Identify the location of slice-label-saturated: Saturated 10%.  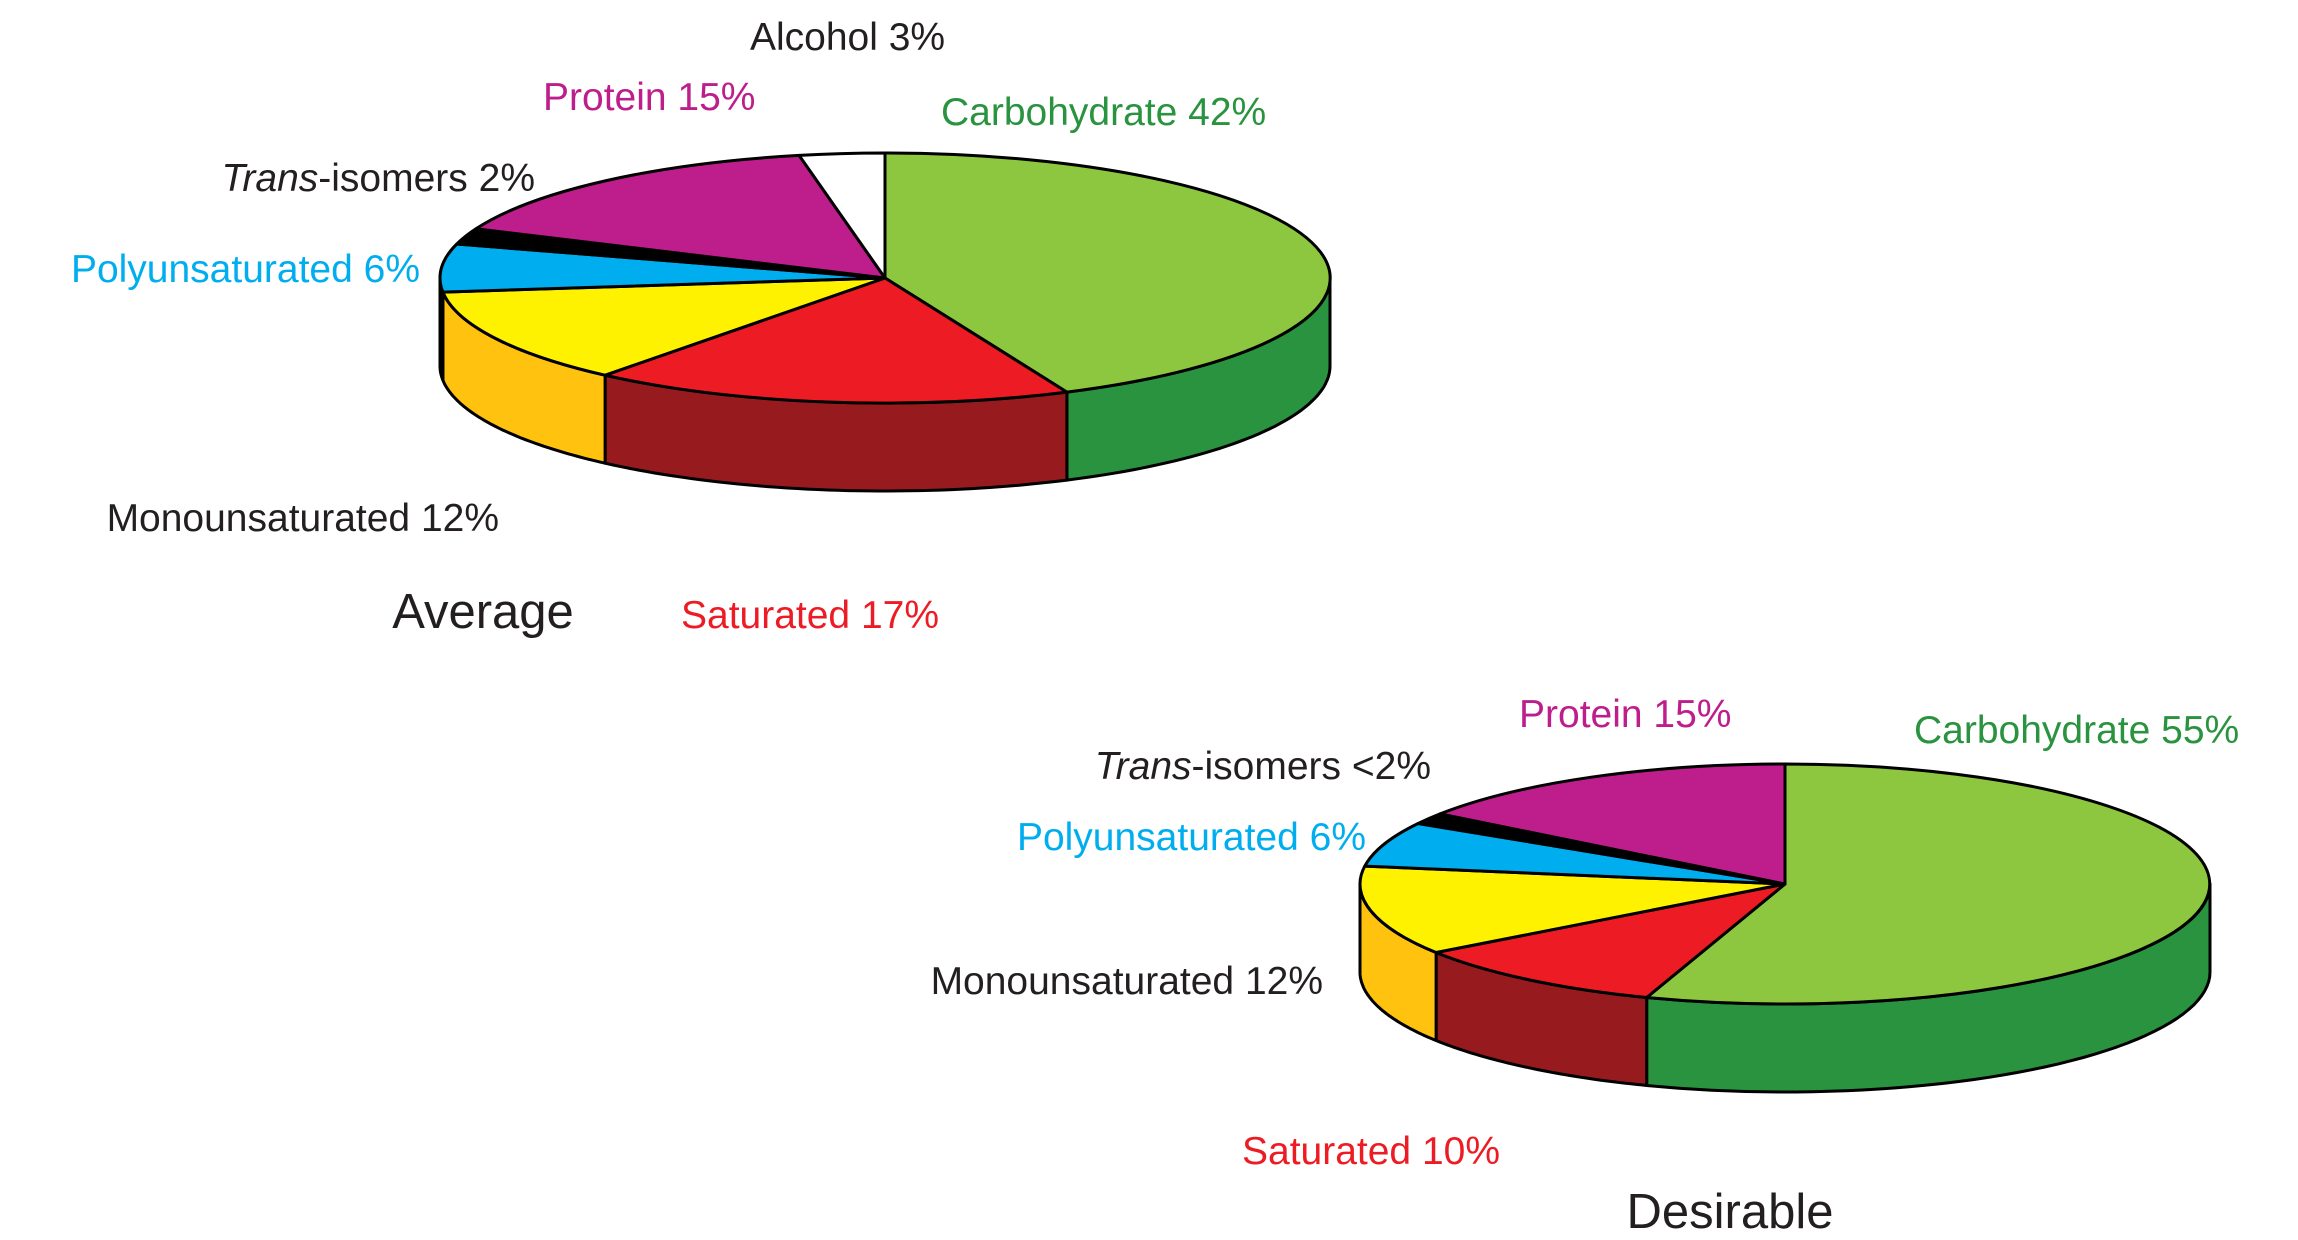
(1371, 1151).